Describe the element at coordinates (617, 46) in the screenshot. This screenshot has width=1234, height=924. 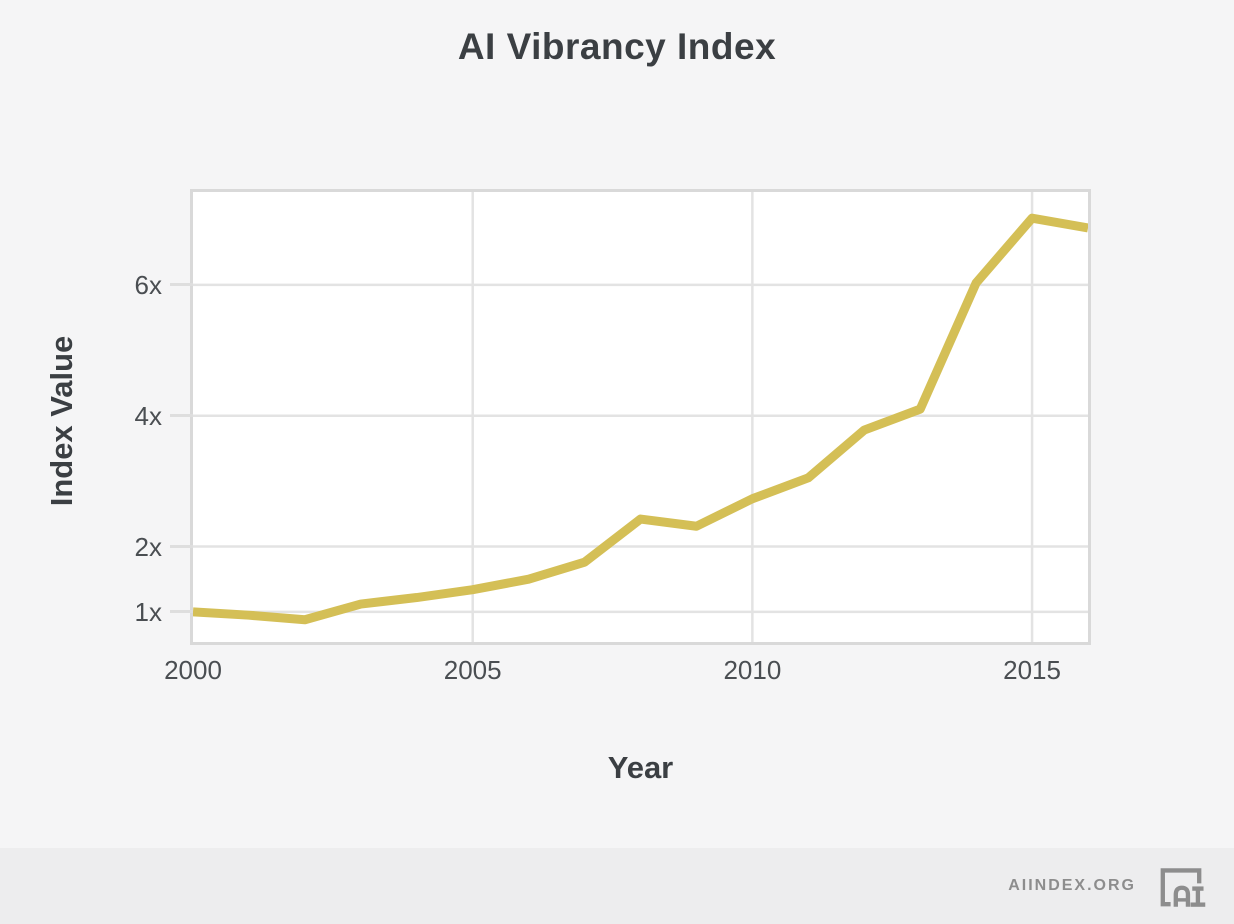
I see `chart-title: AI Vibrancy Index` at that location.